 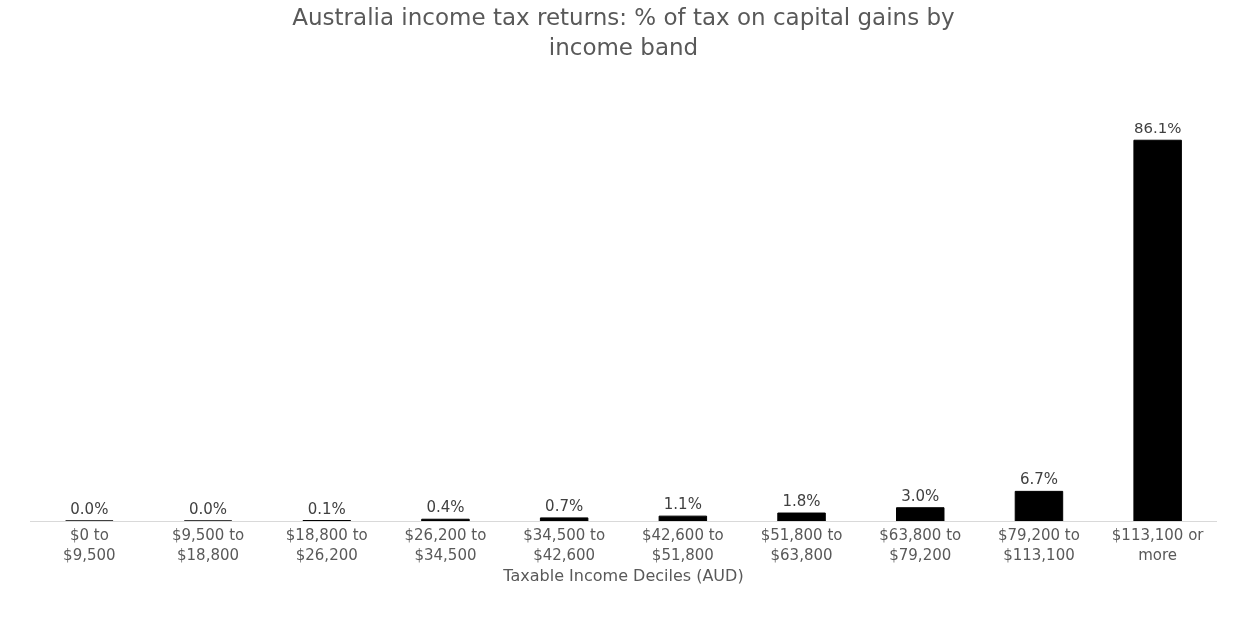 I want to click on x-tick-label: $63,800 to $79,200, so click(x=920, y=545).